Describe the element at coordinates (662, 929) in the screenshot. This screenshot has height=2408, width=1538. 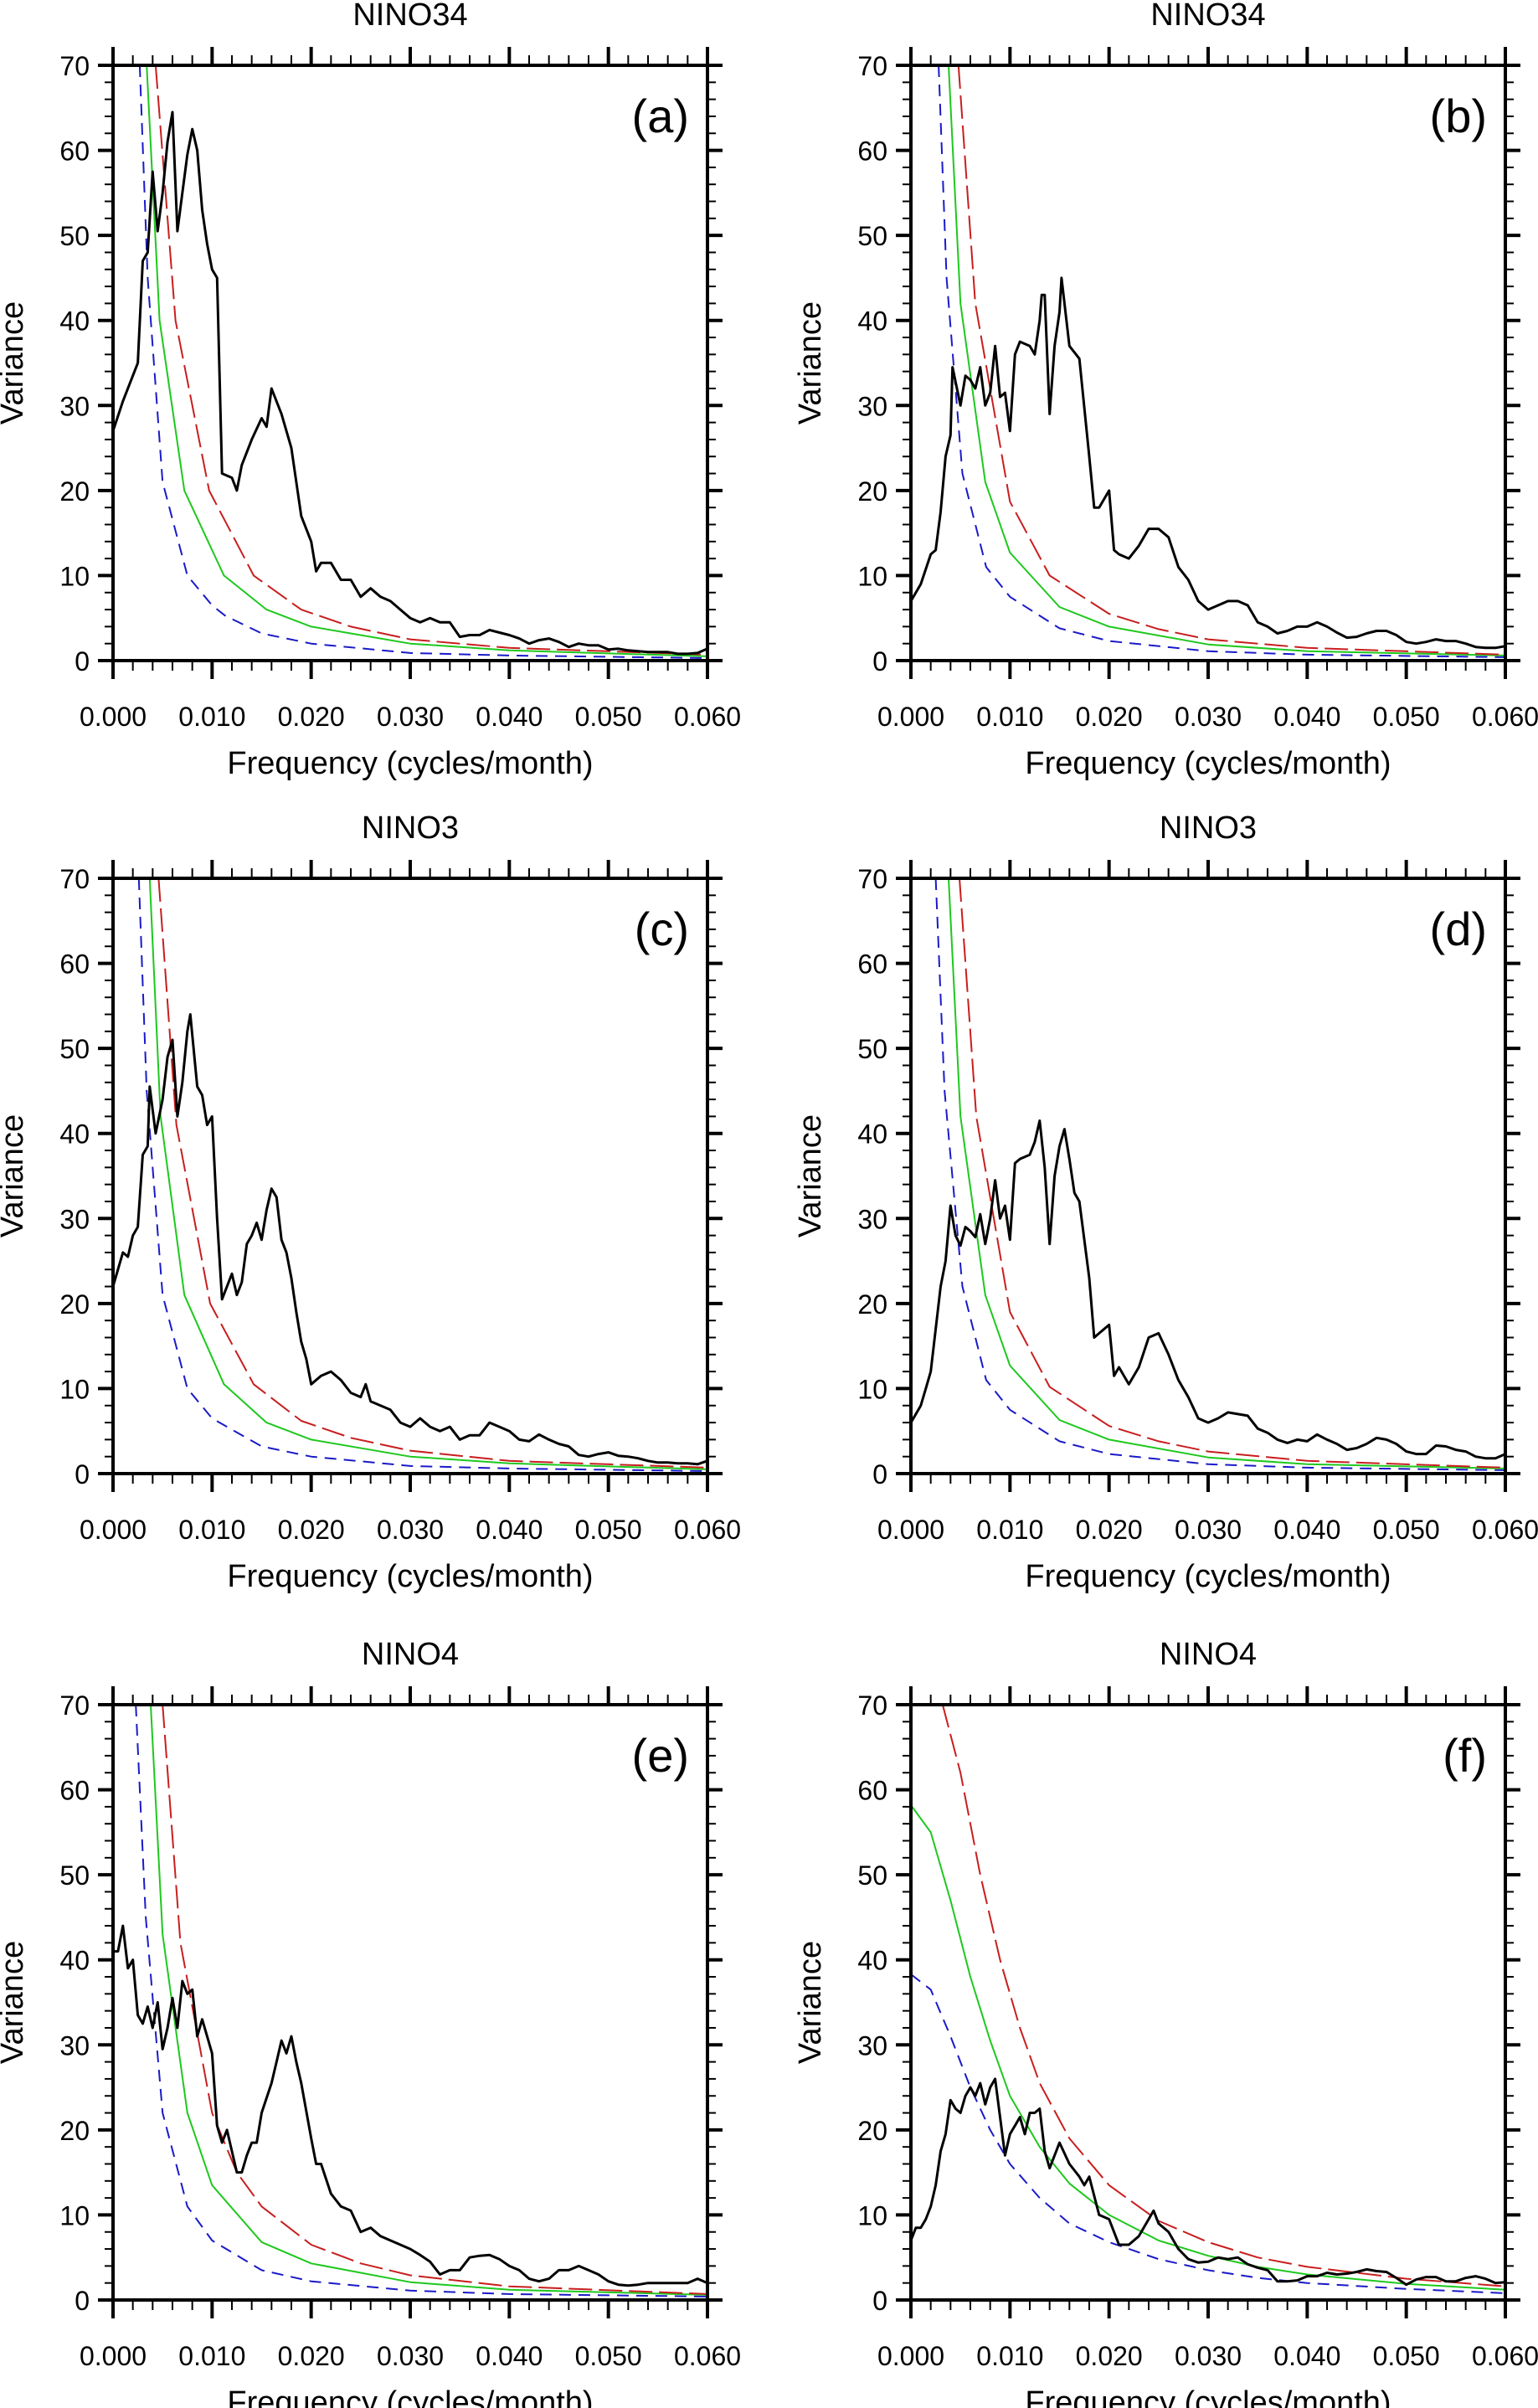
I see `panel-label: (c)` at that location.